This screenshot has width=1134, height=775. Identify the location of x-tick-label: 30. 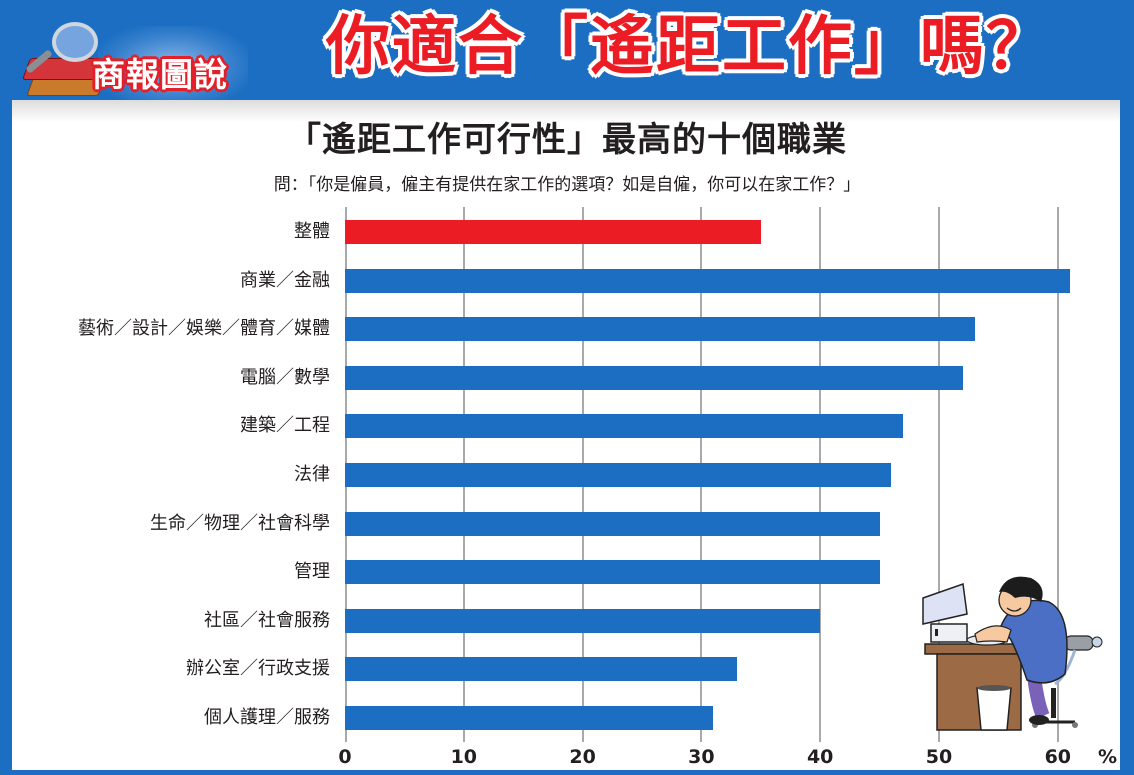
(701, 757).